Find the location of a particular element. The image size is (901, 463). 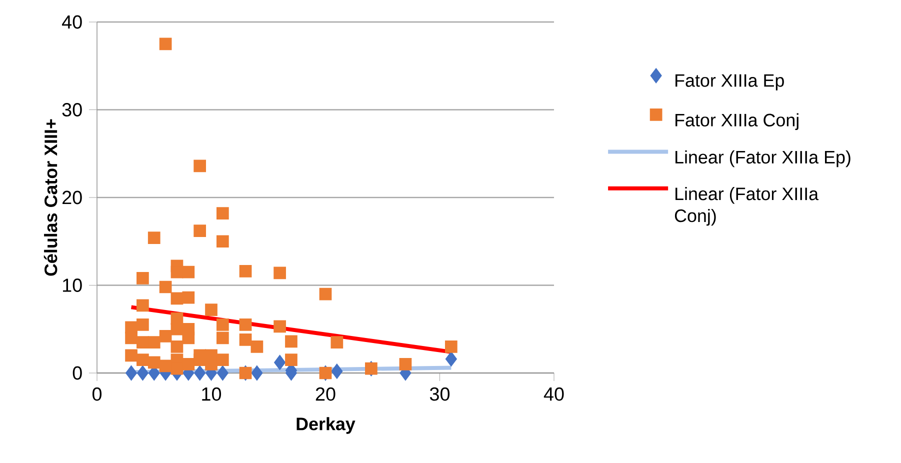

y-tick-label: 20 is located at coordinates (72, 197).